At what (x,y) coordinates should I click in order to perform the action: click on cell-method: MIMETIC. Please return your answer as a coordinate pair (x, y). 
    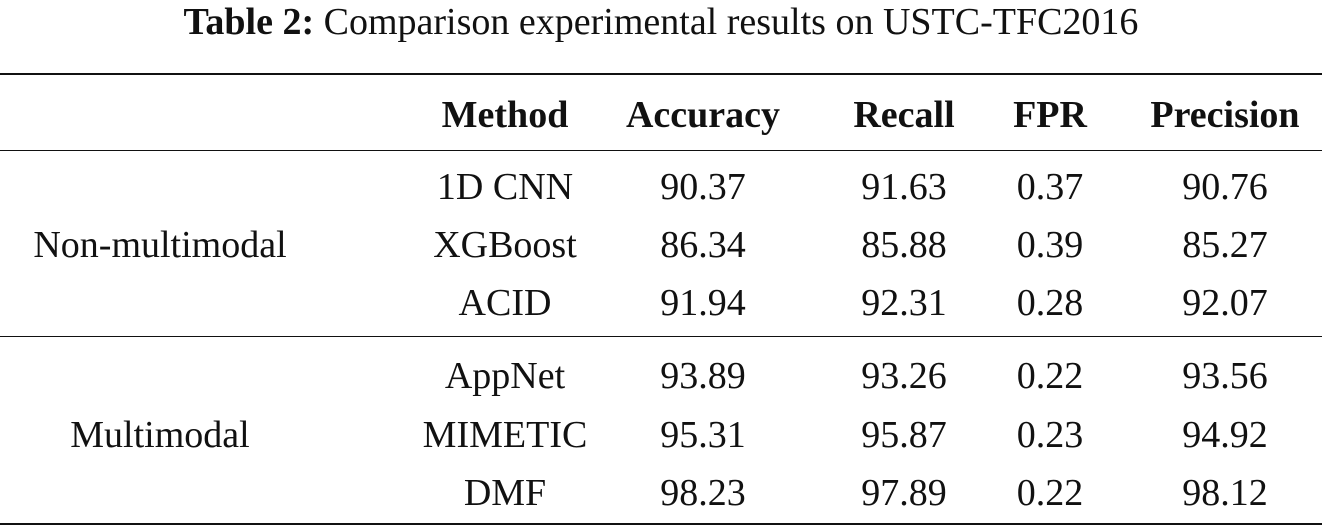
    Looking at the image, I should click on (505, 435).